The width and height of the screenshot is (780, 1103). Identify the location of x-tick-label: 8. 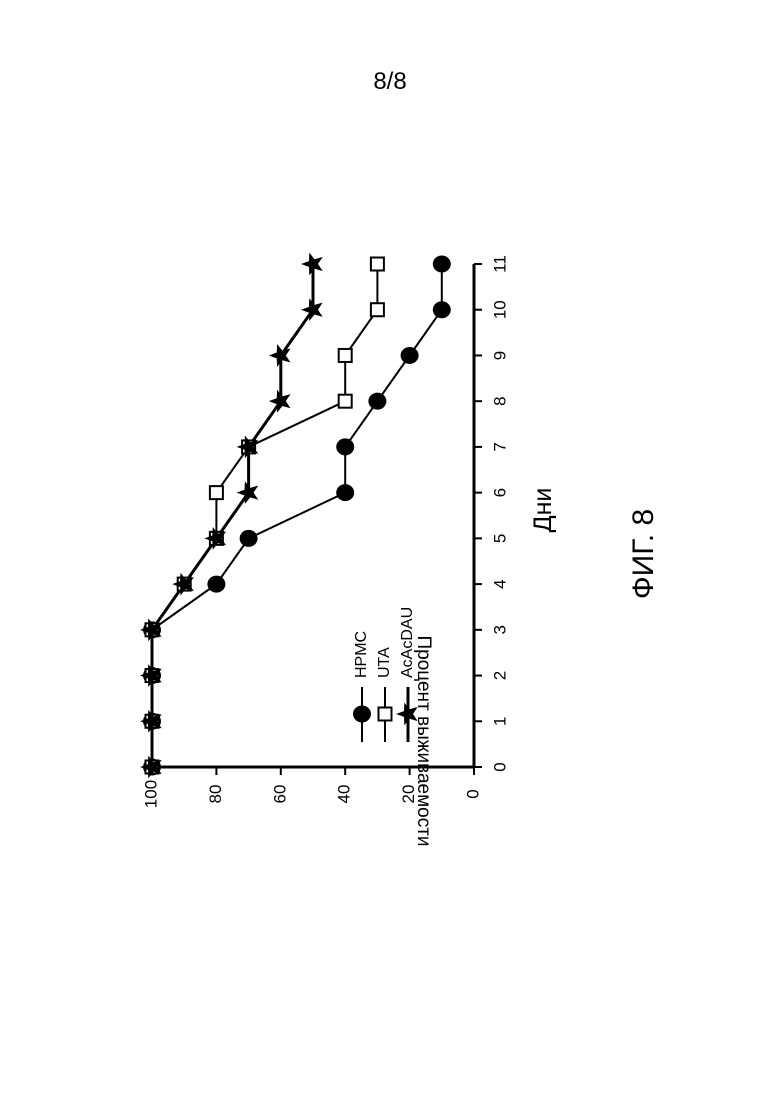
(499, 400).